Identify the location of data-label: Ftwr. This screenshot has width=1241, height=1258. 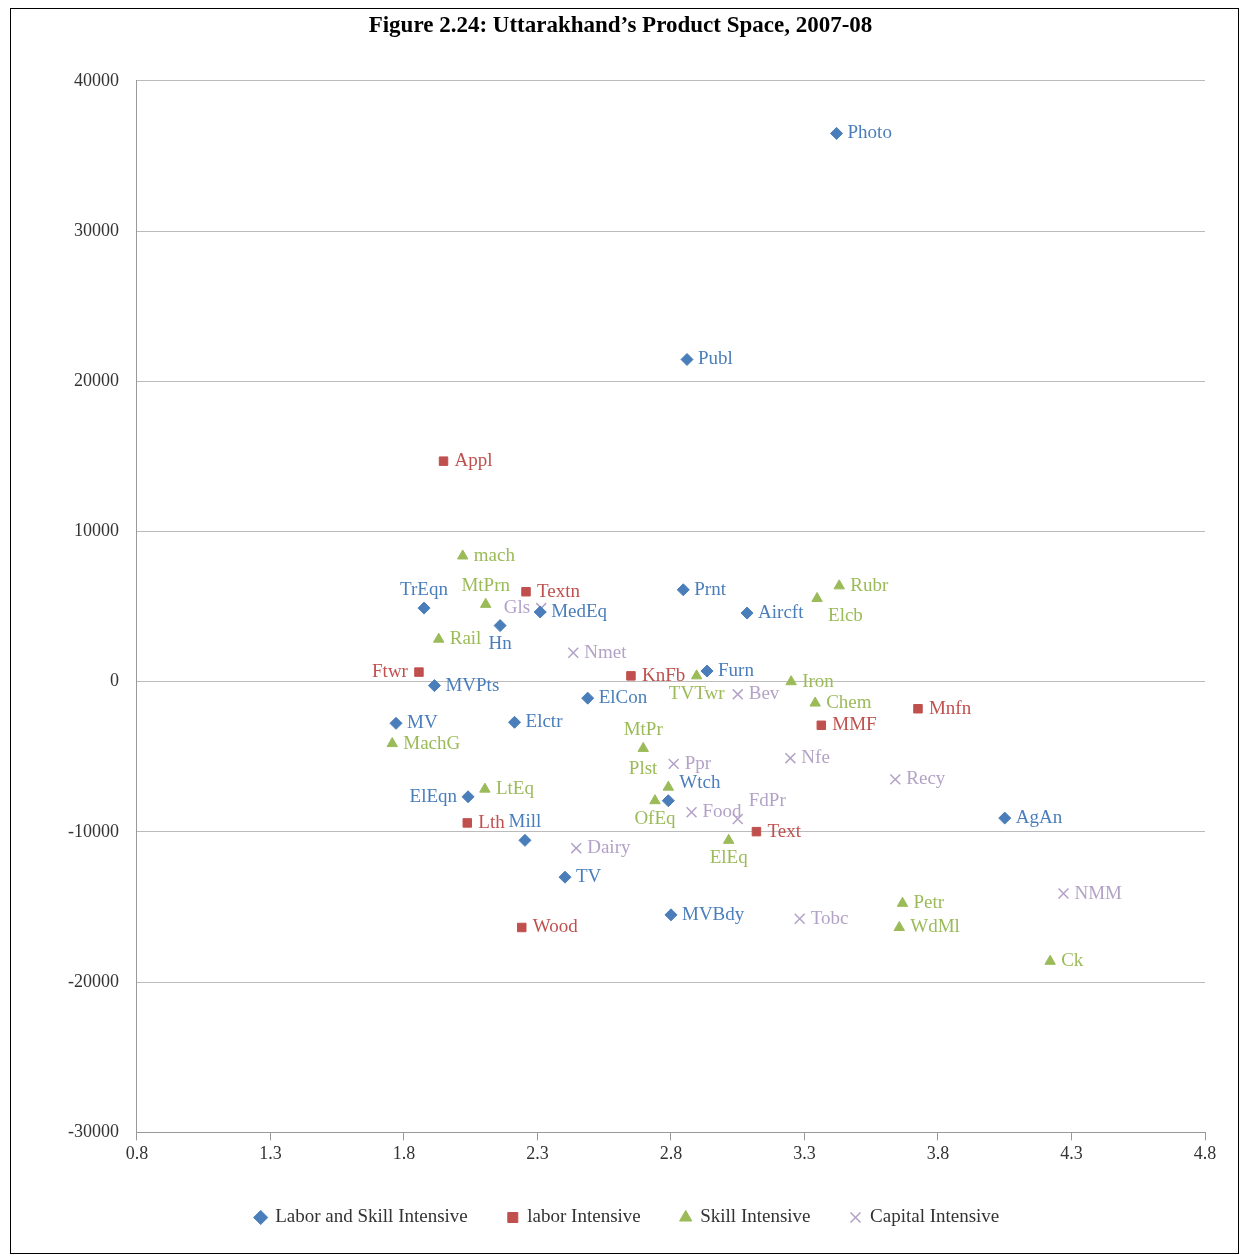
(390, 671).